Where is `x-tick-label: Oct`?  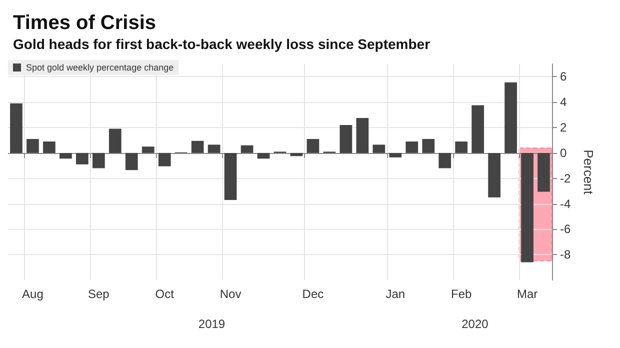 x-tick-label: Oct is located at coordinates (165, 294).